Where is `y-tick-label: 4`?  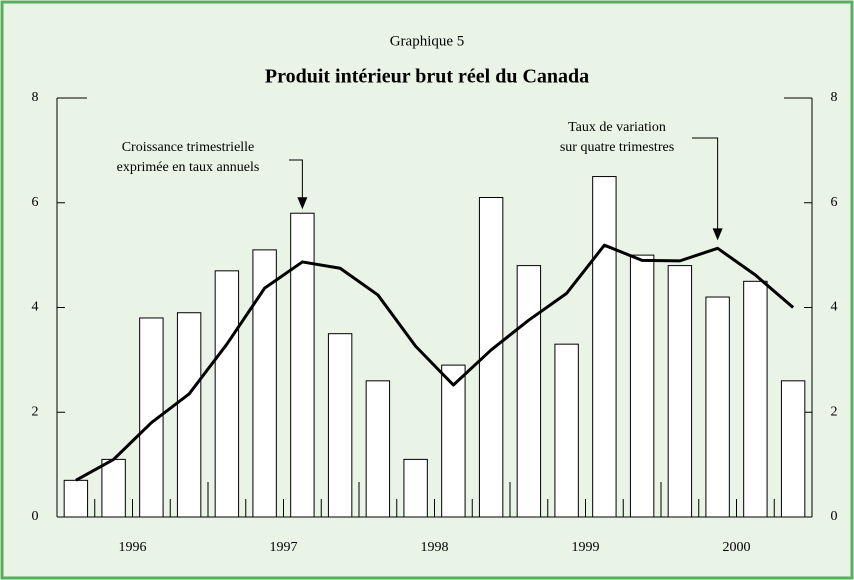
y-tick-label: 4 is located at coordinates (35, 307).